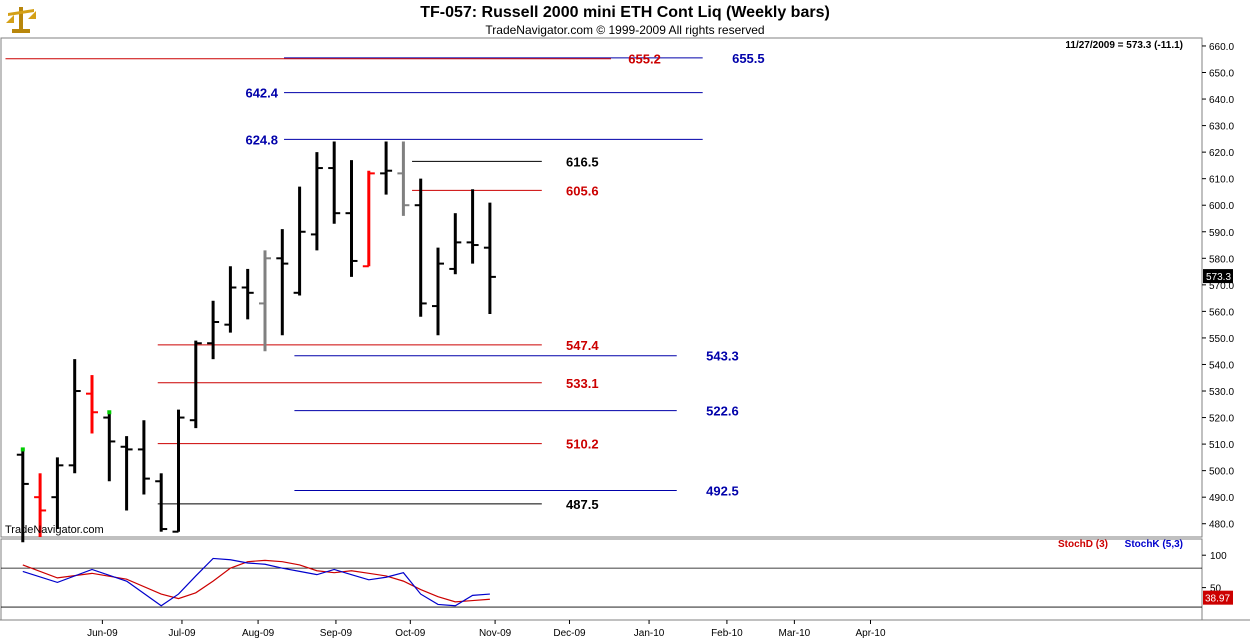  What do you see at coordinates (258, 633) in the screenshot?
I see `x-tick-label: Aug-09` at bounding box center [258, 633].